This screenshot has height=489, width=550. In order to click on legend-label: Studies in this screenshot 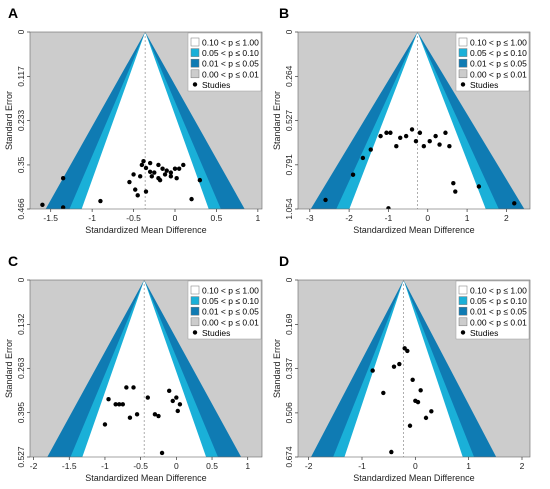, I will do `click(216, 85)`.